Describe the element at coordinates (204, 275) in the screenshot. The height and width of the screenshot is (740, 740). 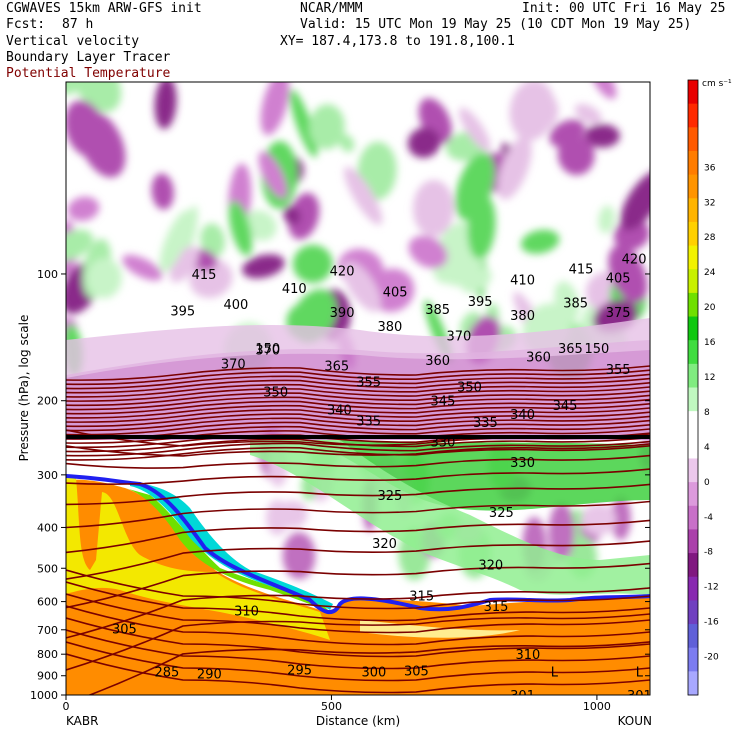
I see `theta-label: 415` at that location.